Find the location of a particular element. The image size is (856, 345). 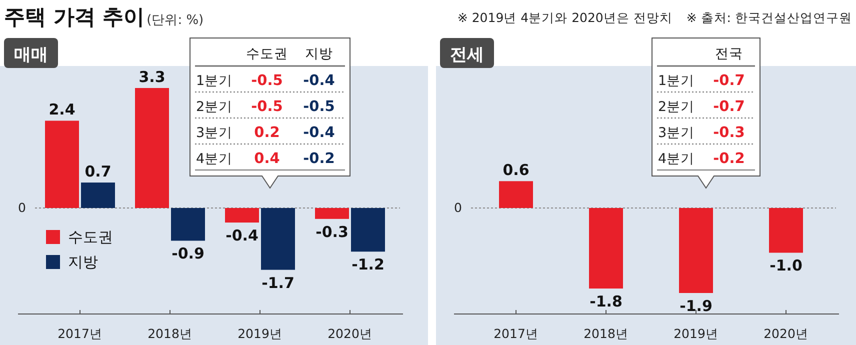

legend-label: 지방 is located at coordinates (83, 262).